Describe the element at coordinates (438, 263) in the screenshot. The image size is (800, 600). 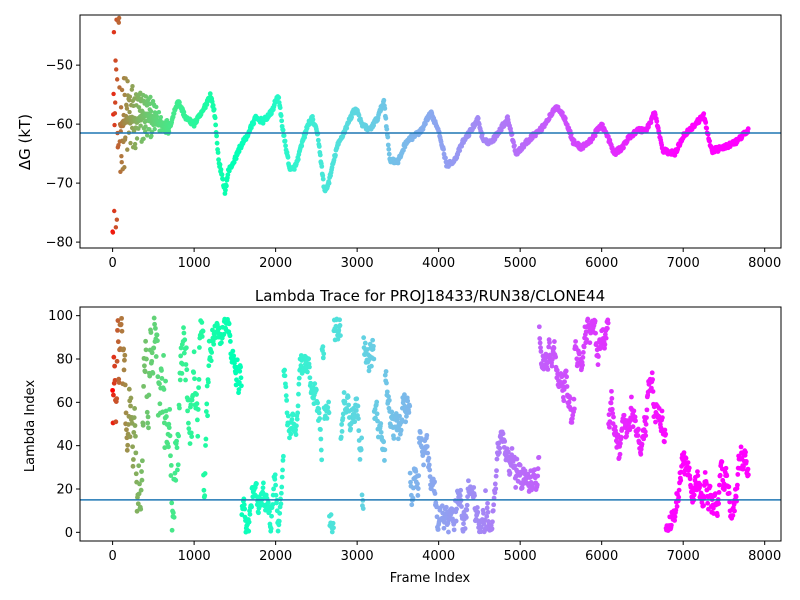
I see `x-tick-label: 4000` at that location.